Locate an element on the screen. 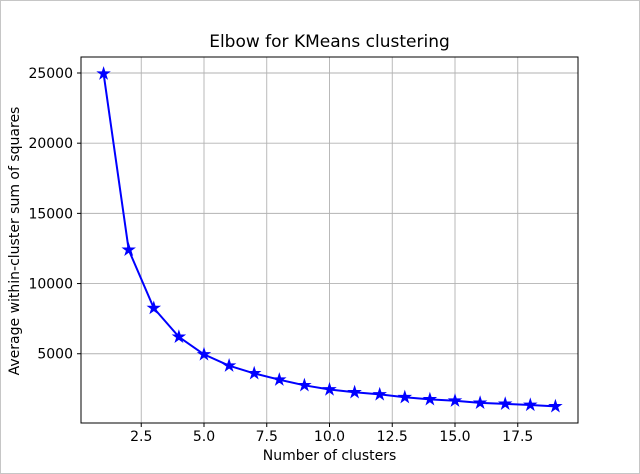 The image size is (640, 474). x-tick-label: 17.5 is located at coordinates (517, 437).